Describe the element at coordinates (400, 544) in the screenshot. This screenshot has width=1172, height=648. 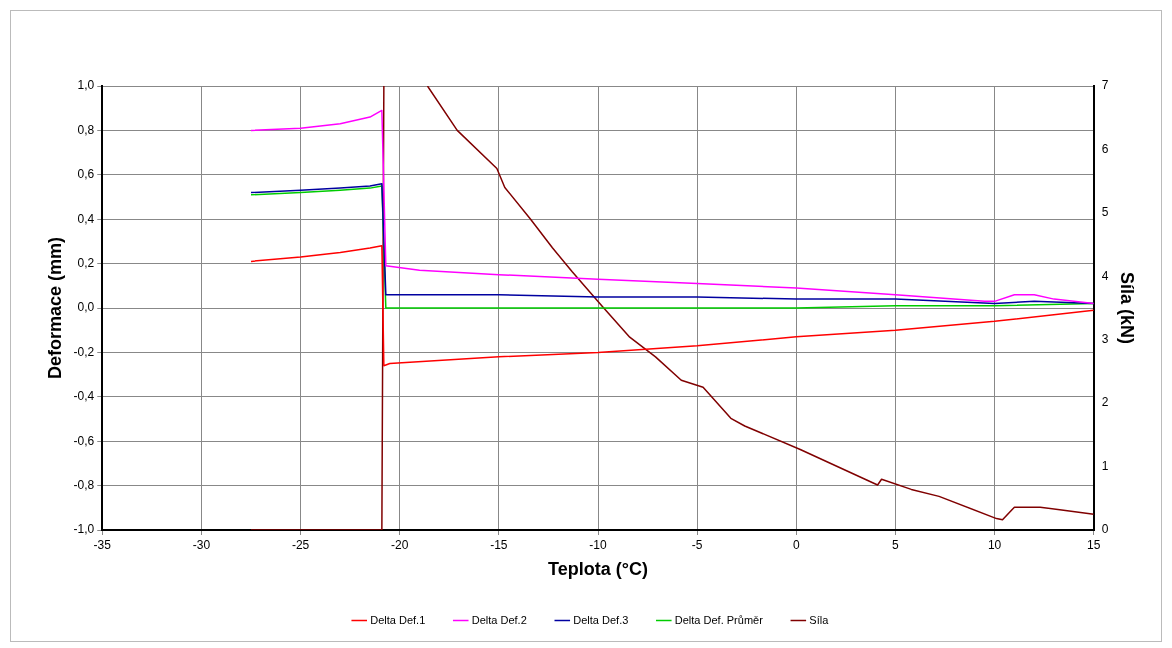
I see `x-tick-label: -20` at that location.